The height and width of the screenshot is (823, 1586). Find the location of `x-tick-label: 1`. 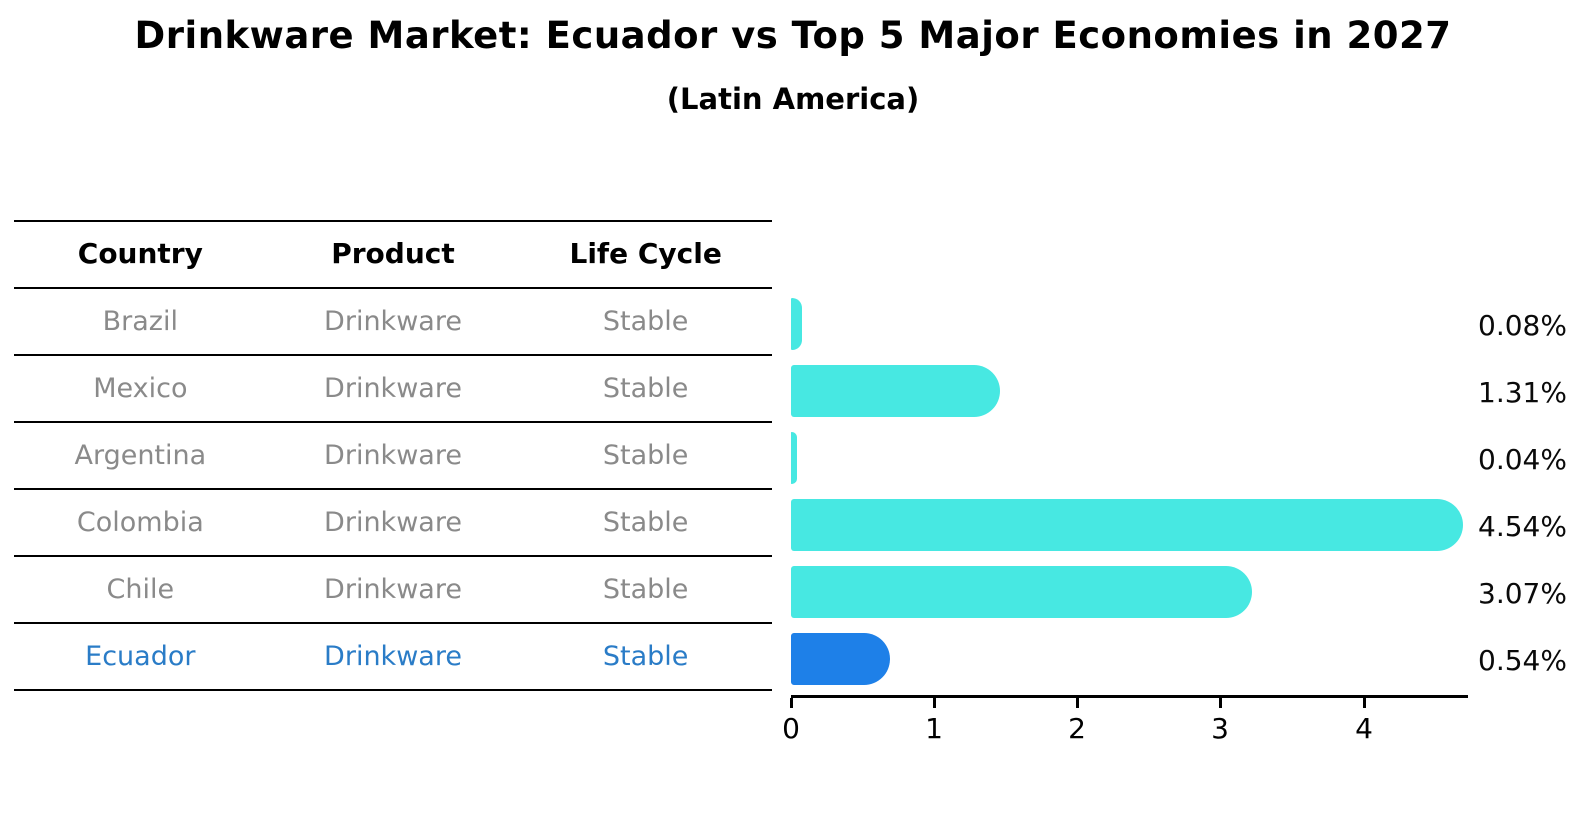

x-tick-label: 1 is located at coordinates (934, 728).